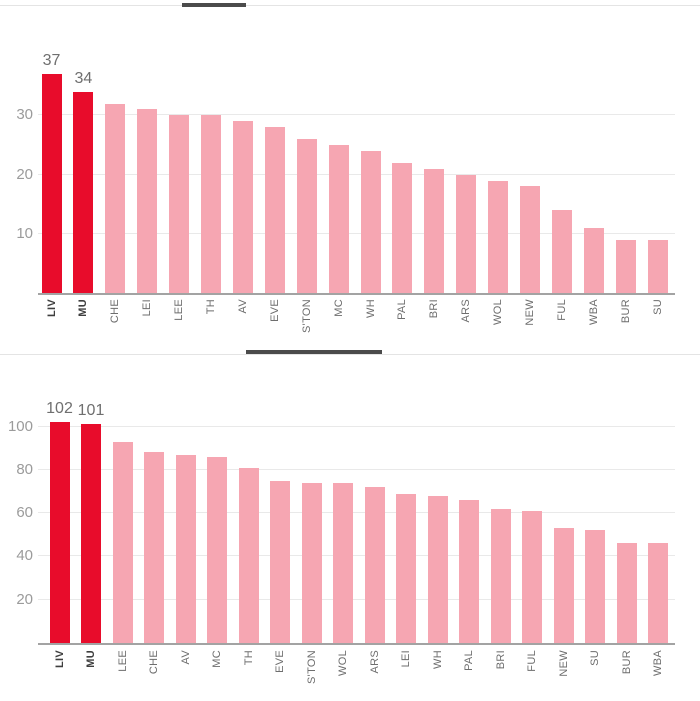 This screenshot has height=701, width=700. I want to click on y-tick-label-60: 60, so click(24, 513).